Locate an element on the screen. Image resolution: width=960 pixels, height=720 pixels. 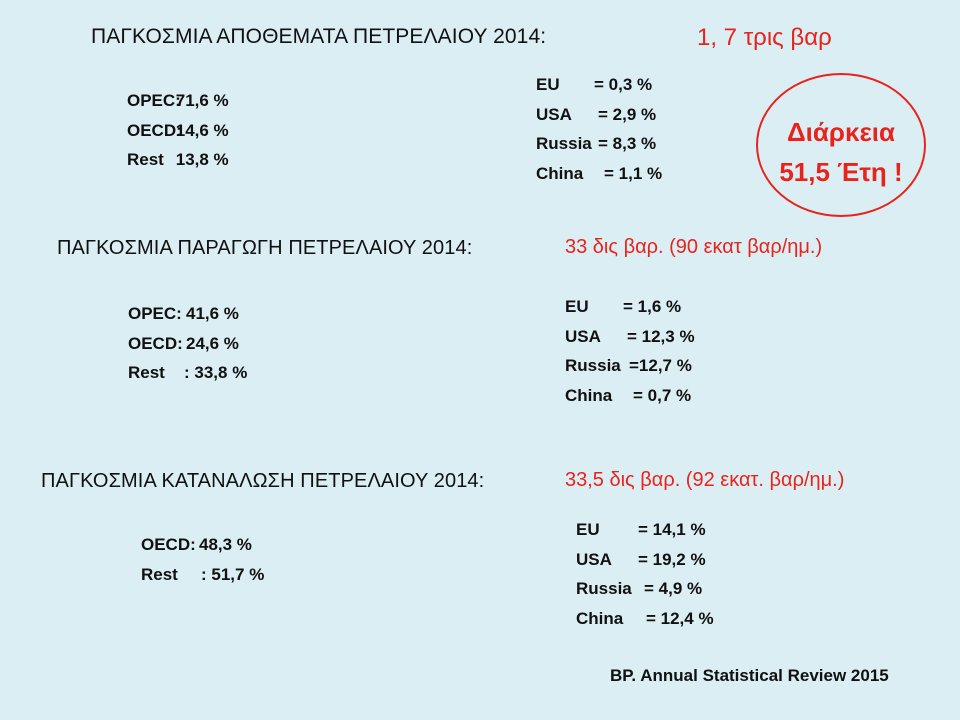
list-item: USA = 12,3 % is located at coordinates (630, 337).